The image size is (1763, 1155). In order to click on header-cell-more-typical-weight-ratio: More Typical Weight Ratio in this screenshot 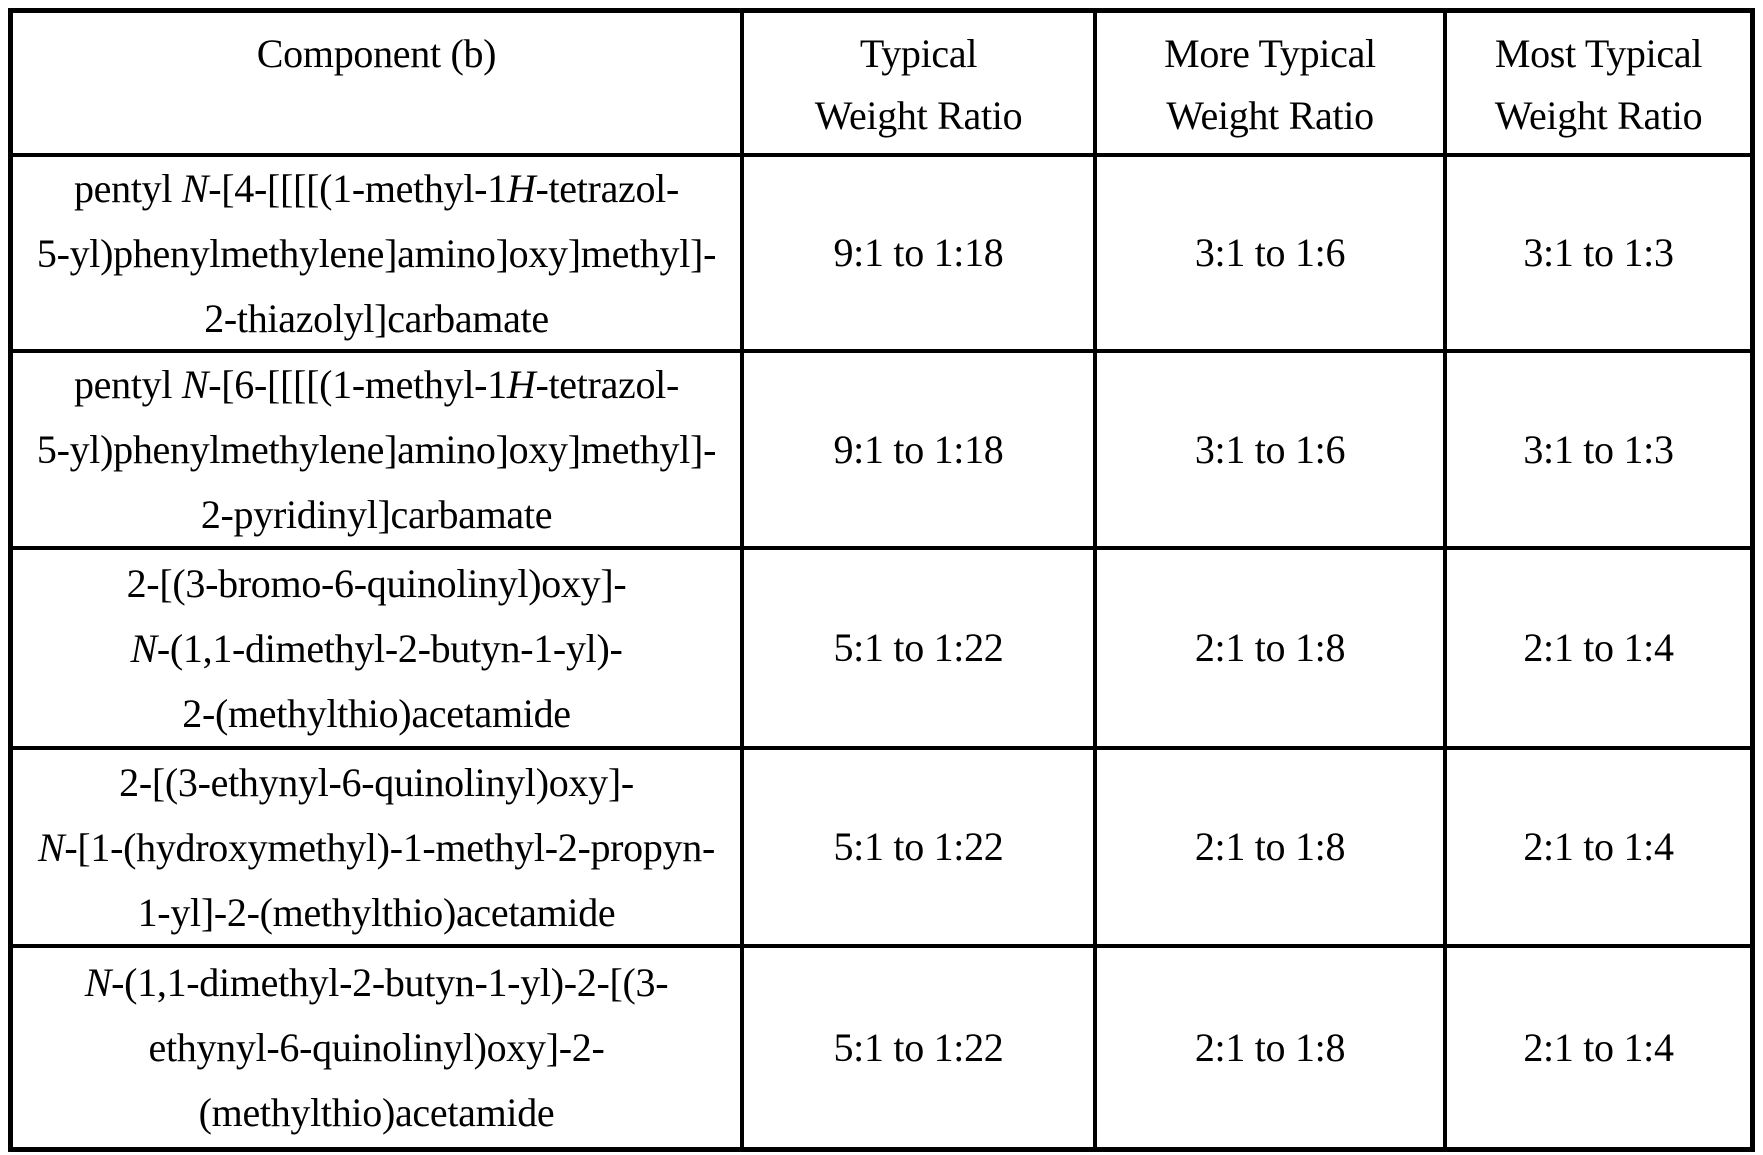, I will do `click(1272, 85)`.